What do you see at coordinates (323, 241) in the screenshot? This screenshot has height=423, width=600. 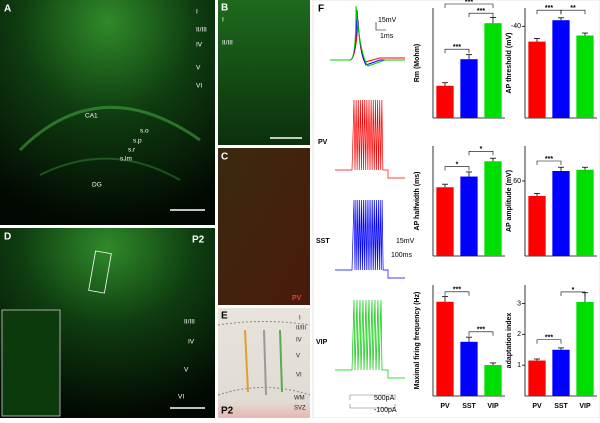 I see `trace-label: SST` at bounding box center [323, 241].